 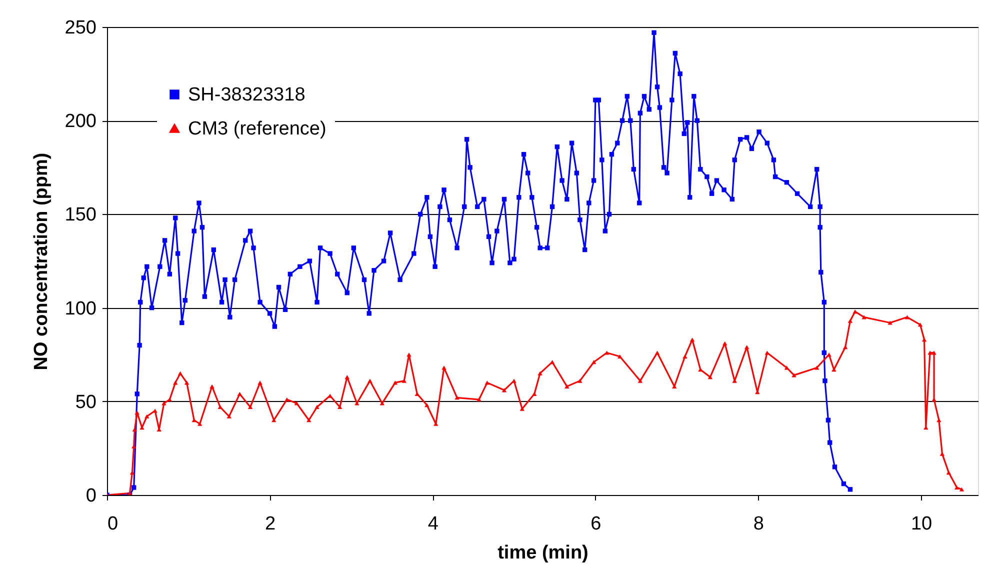 I want to click on x-tick-label: 2, so click(x=270, y=524).